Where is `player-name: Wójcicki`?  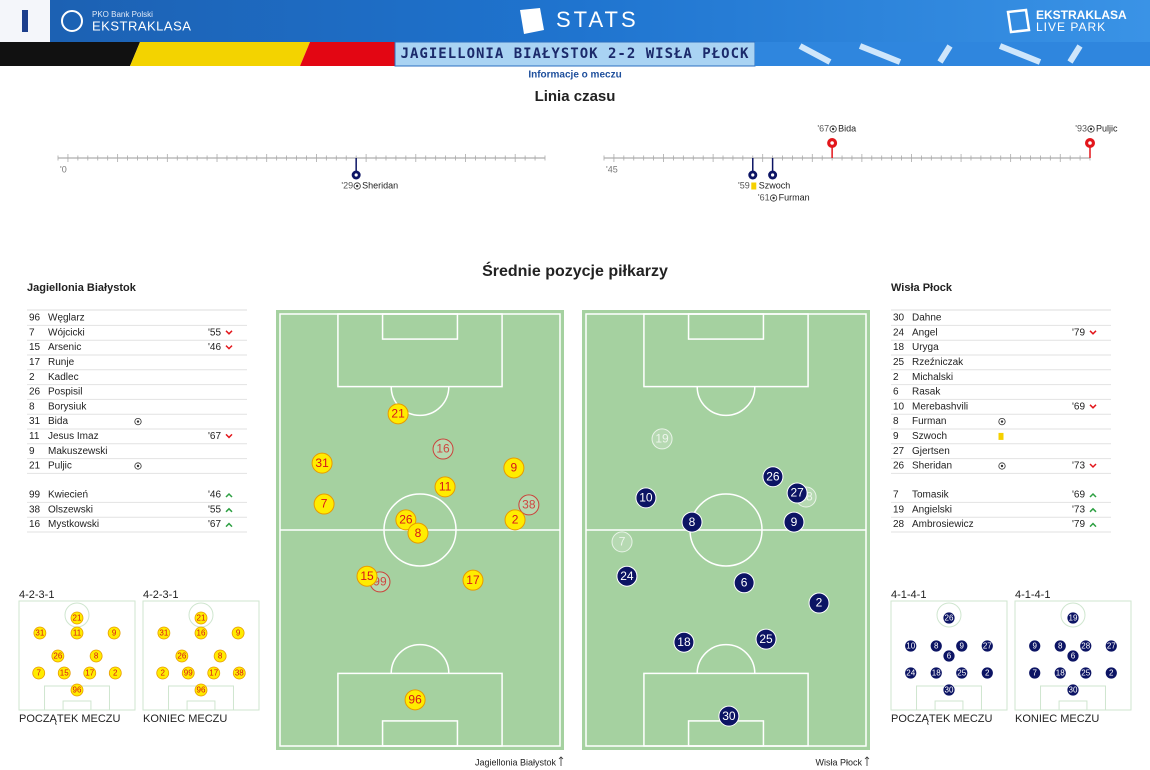
player-name: Wójcicki is located at coordinates (66, 332).